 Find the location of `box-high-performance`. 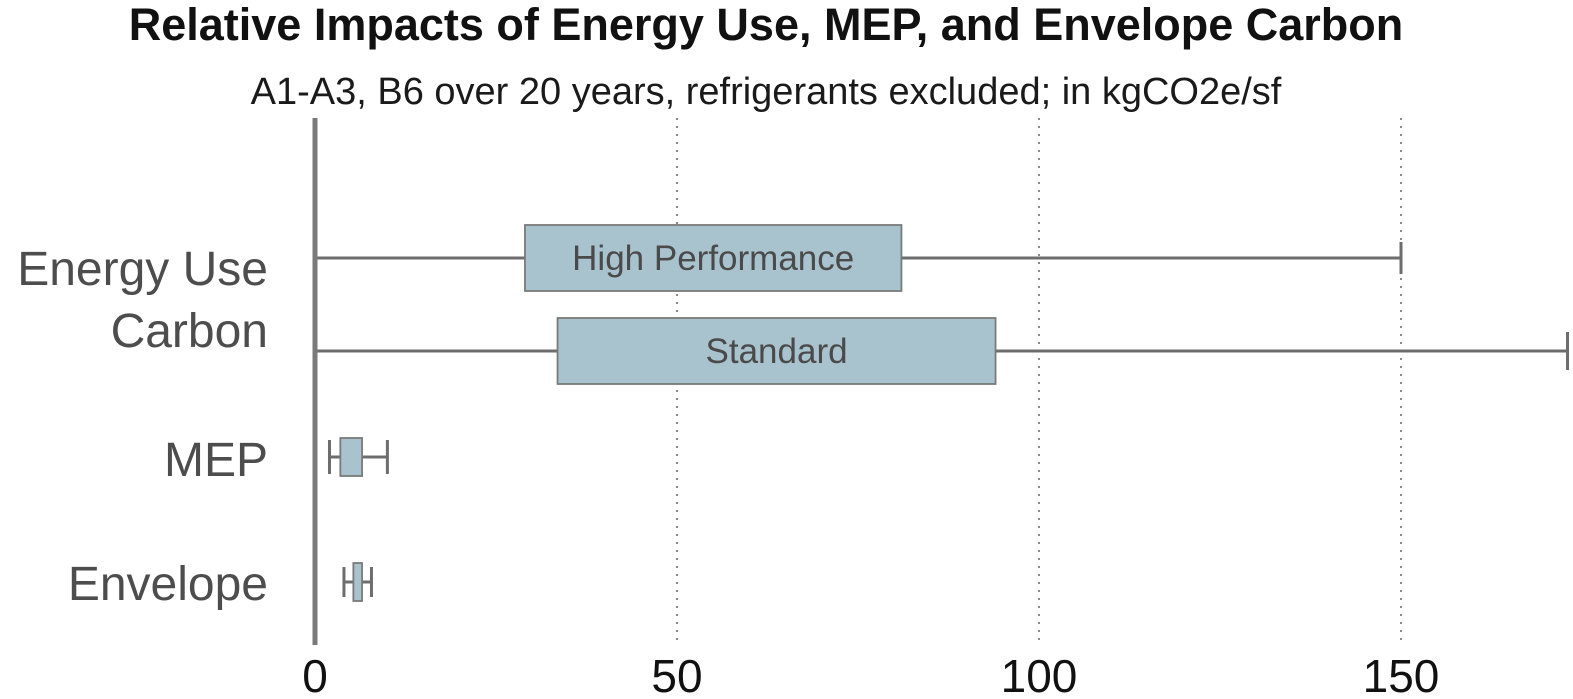

box-high-performance is located at coordinates (713, 258).